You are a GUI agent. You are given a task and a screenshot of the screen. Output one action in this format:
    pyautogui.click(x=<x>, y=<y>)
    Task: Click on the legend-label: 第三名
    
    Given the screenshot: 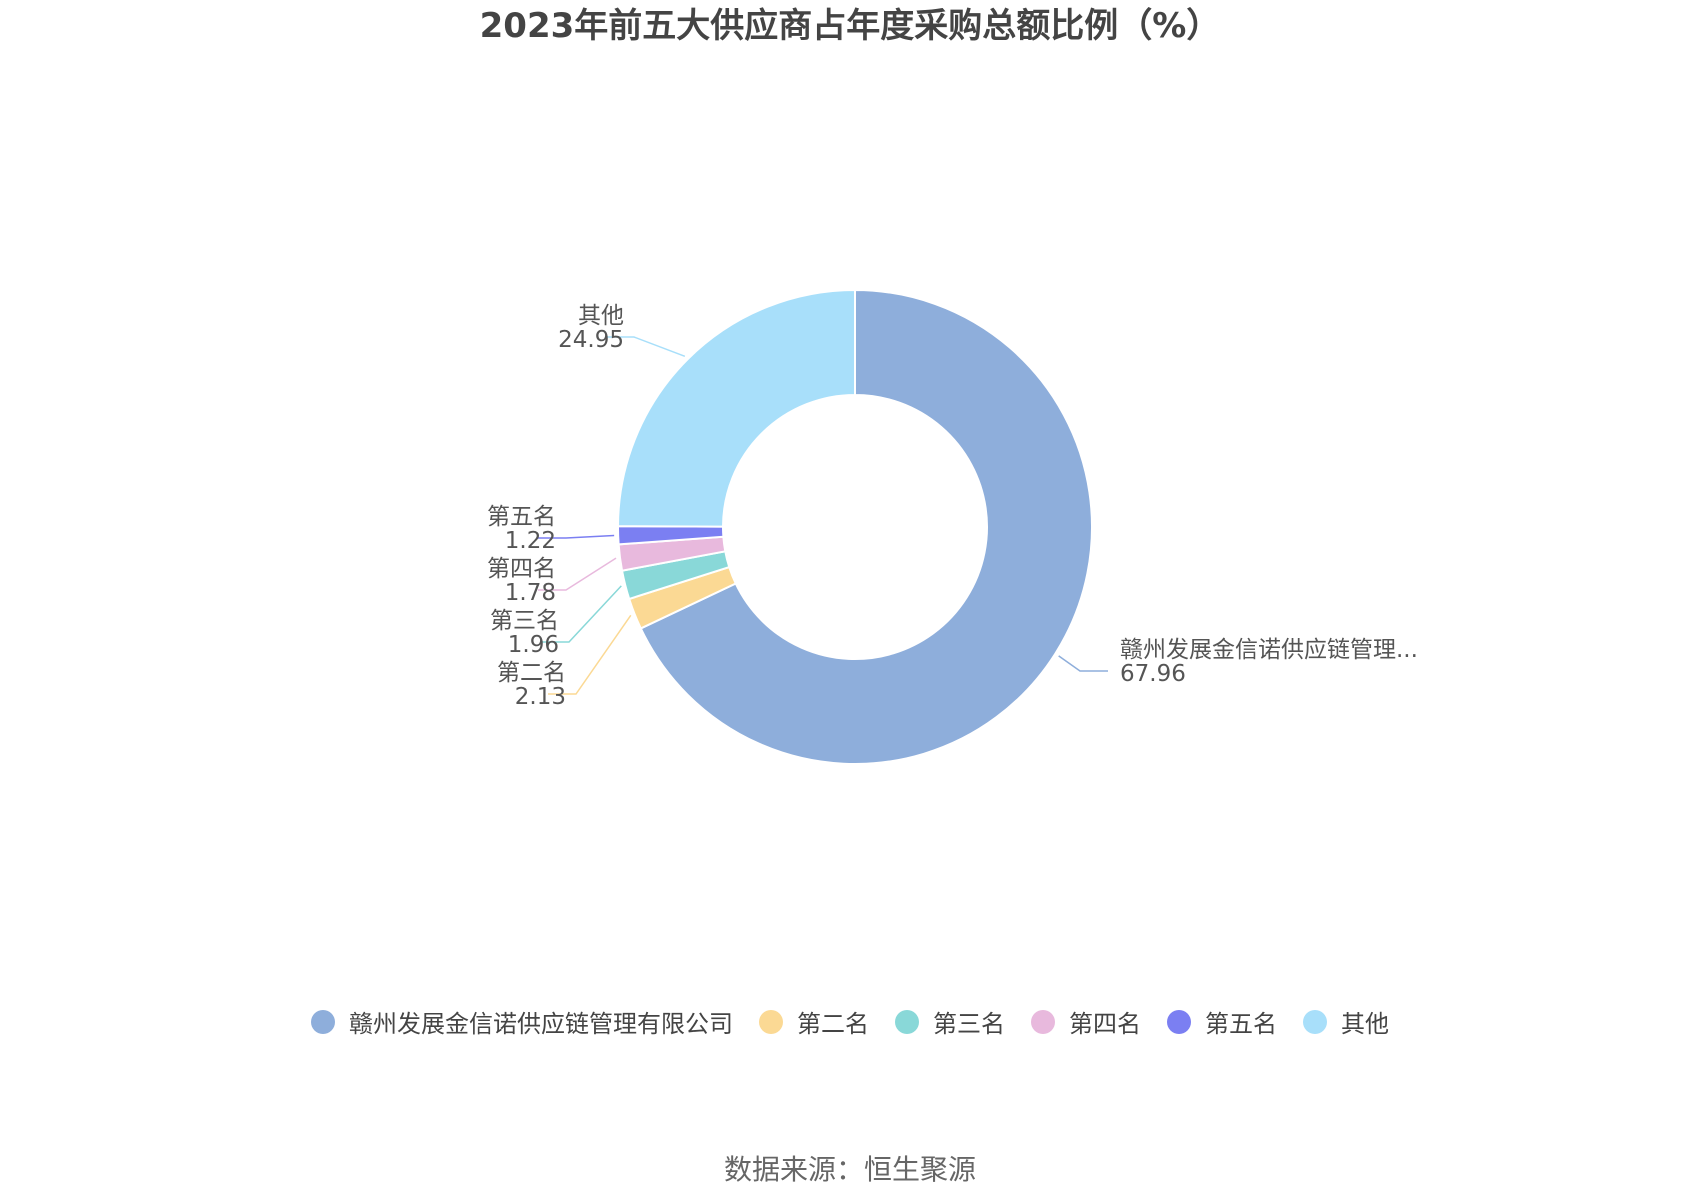 What is the action you would take?
    pyautogui.click(x=969, y=1024)
    